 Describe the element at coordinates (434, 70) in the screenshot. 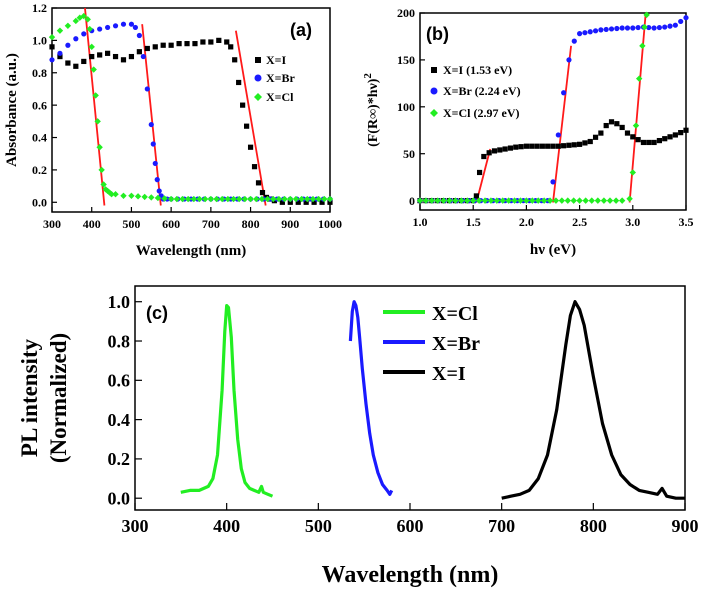

I see `legend-b-marker-i` at that location.